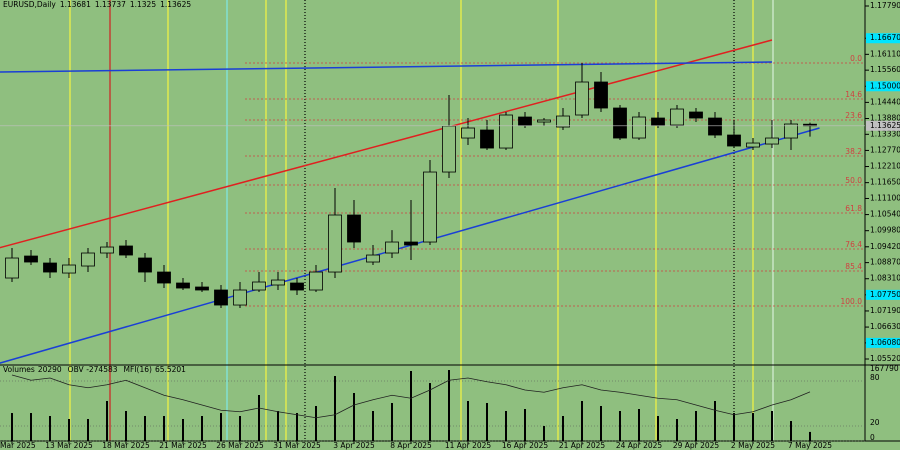 The width and height of the screenshot is (900, 450). What do you see at coordinates (885, 133) in the screenshot?
I see `y-tick-label: 1.13330` at bounding box center [885, 133].